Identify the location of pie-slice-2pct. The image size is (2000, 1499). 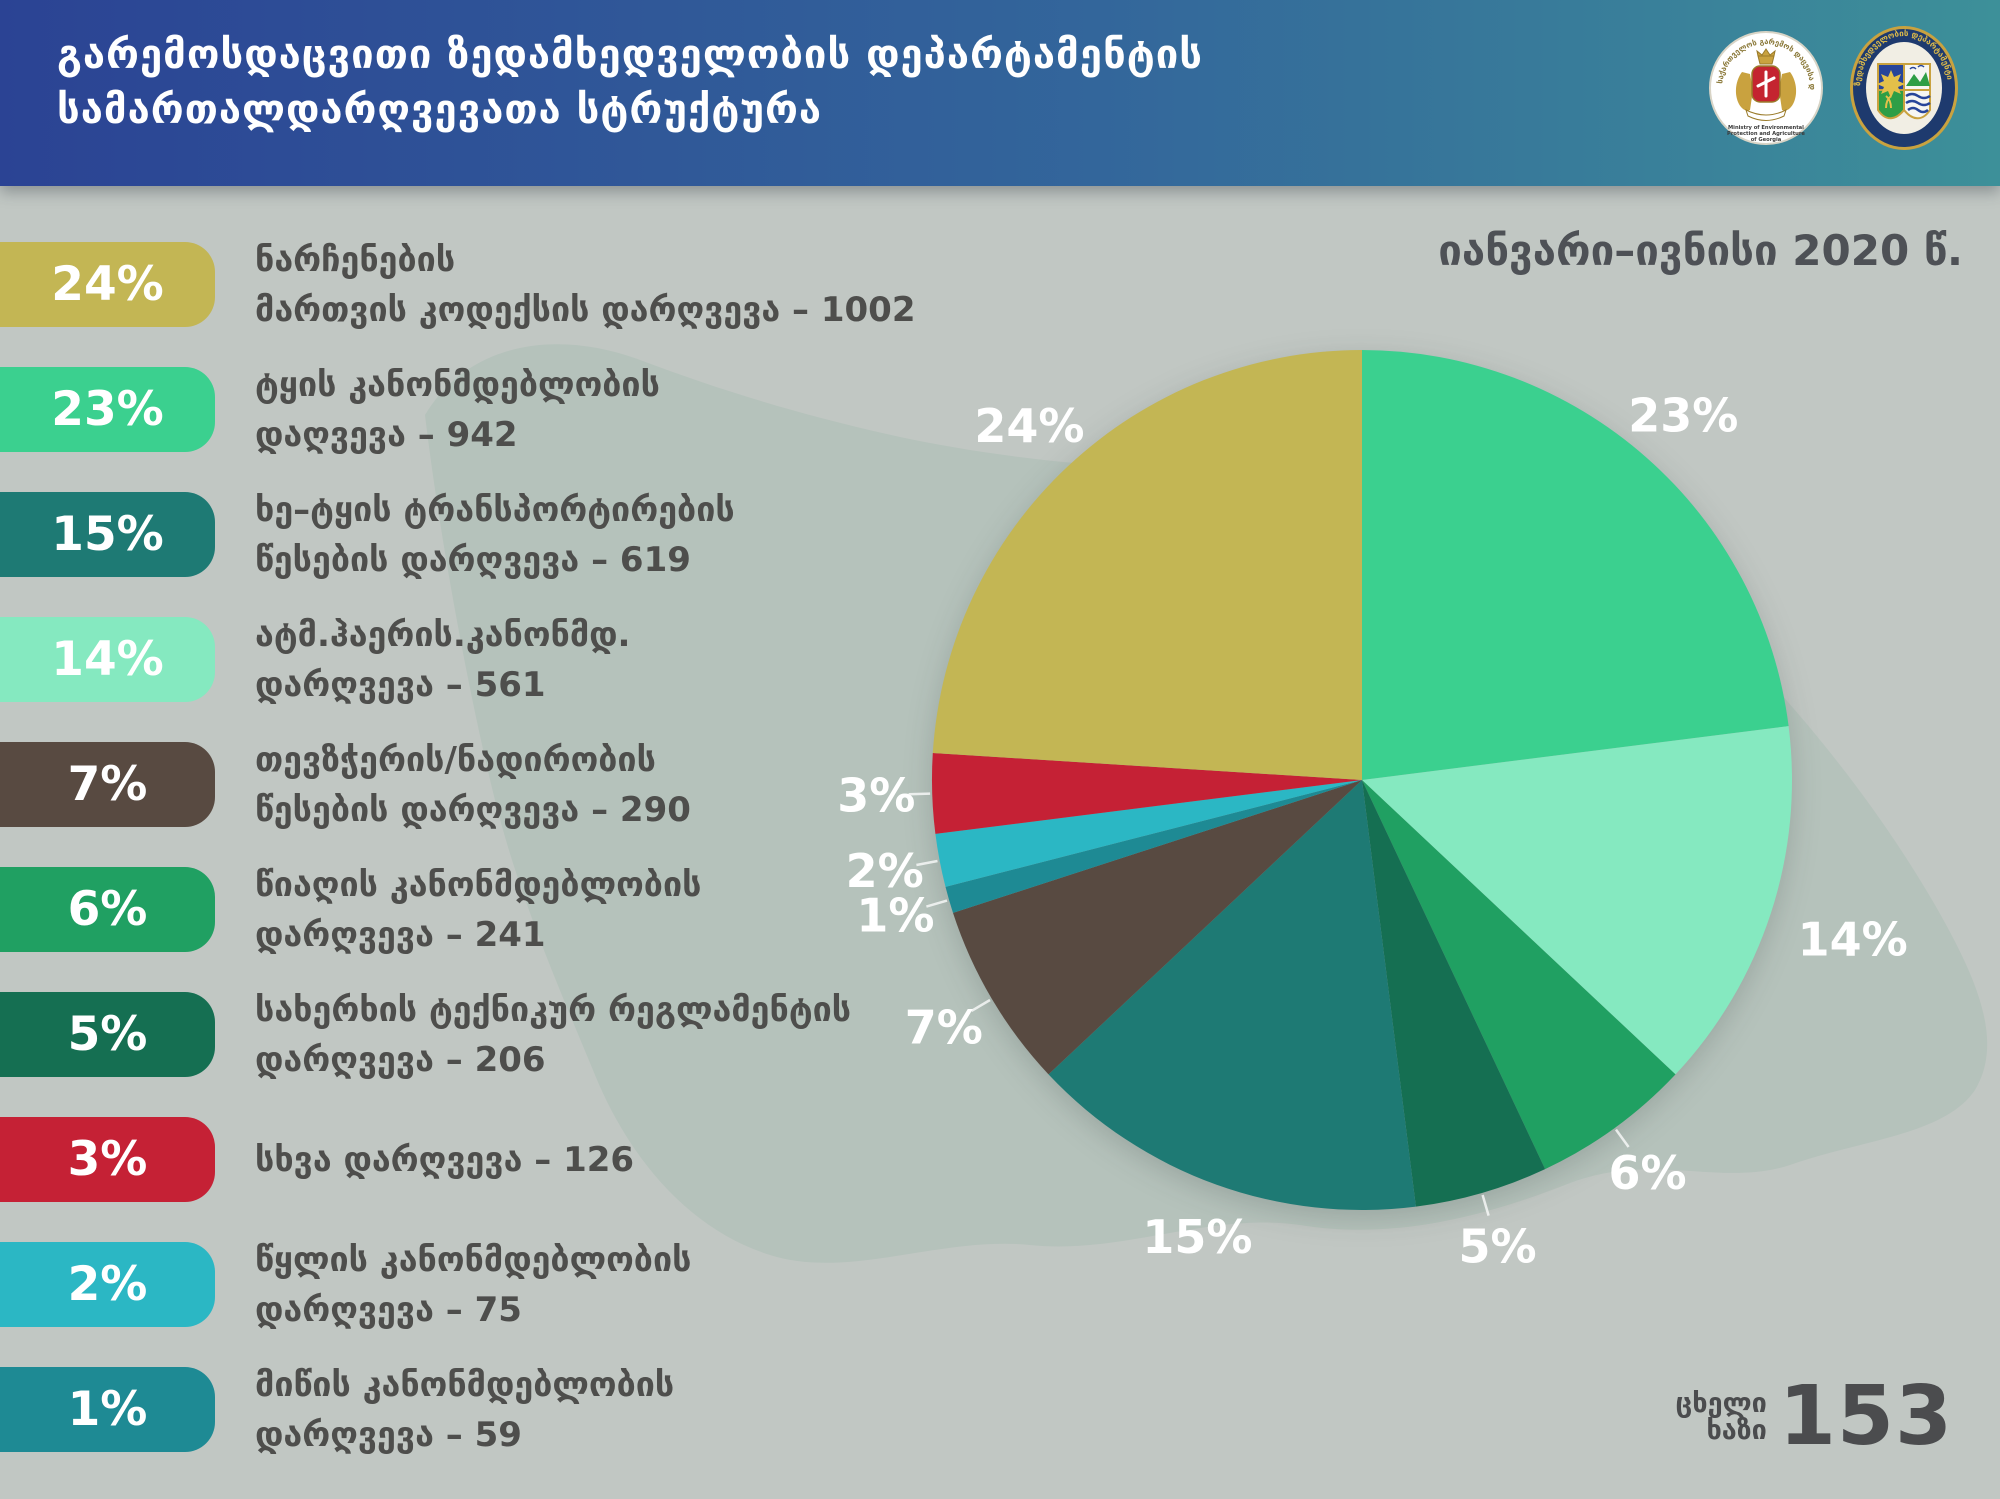
(1148, 833).